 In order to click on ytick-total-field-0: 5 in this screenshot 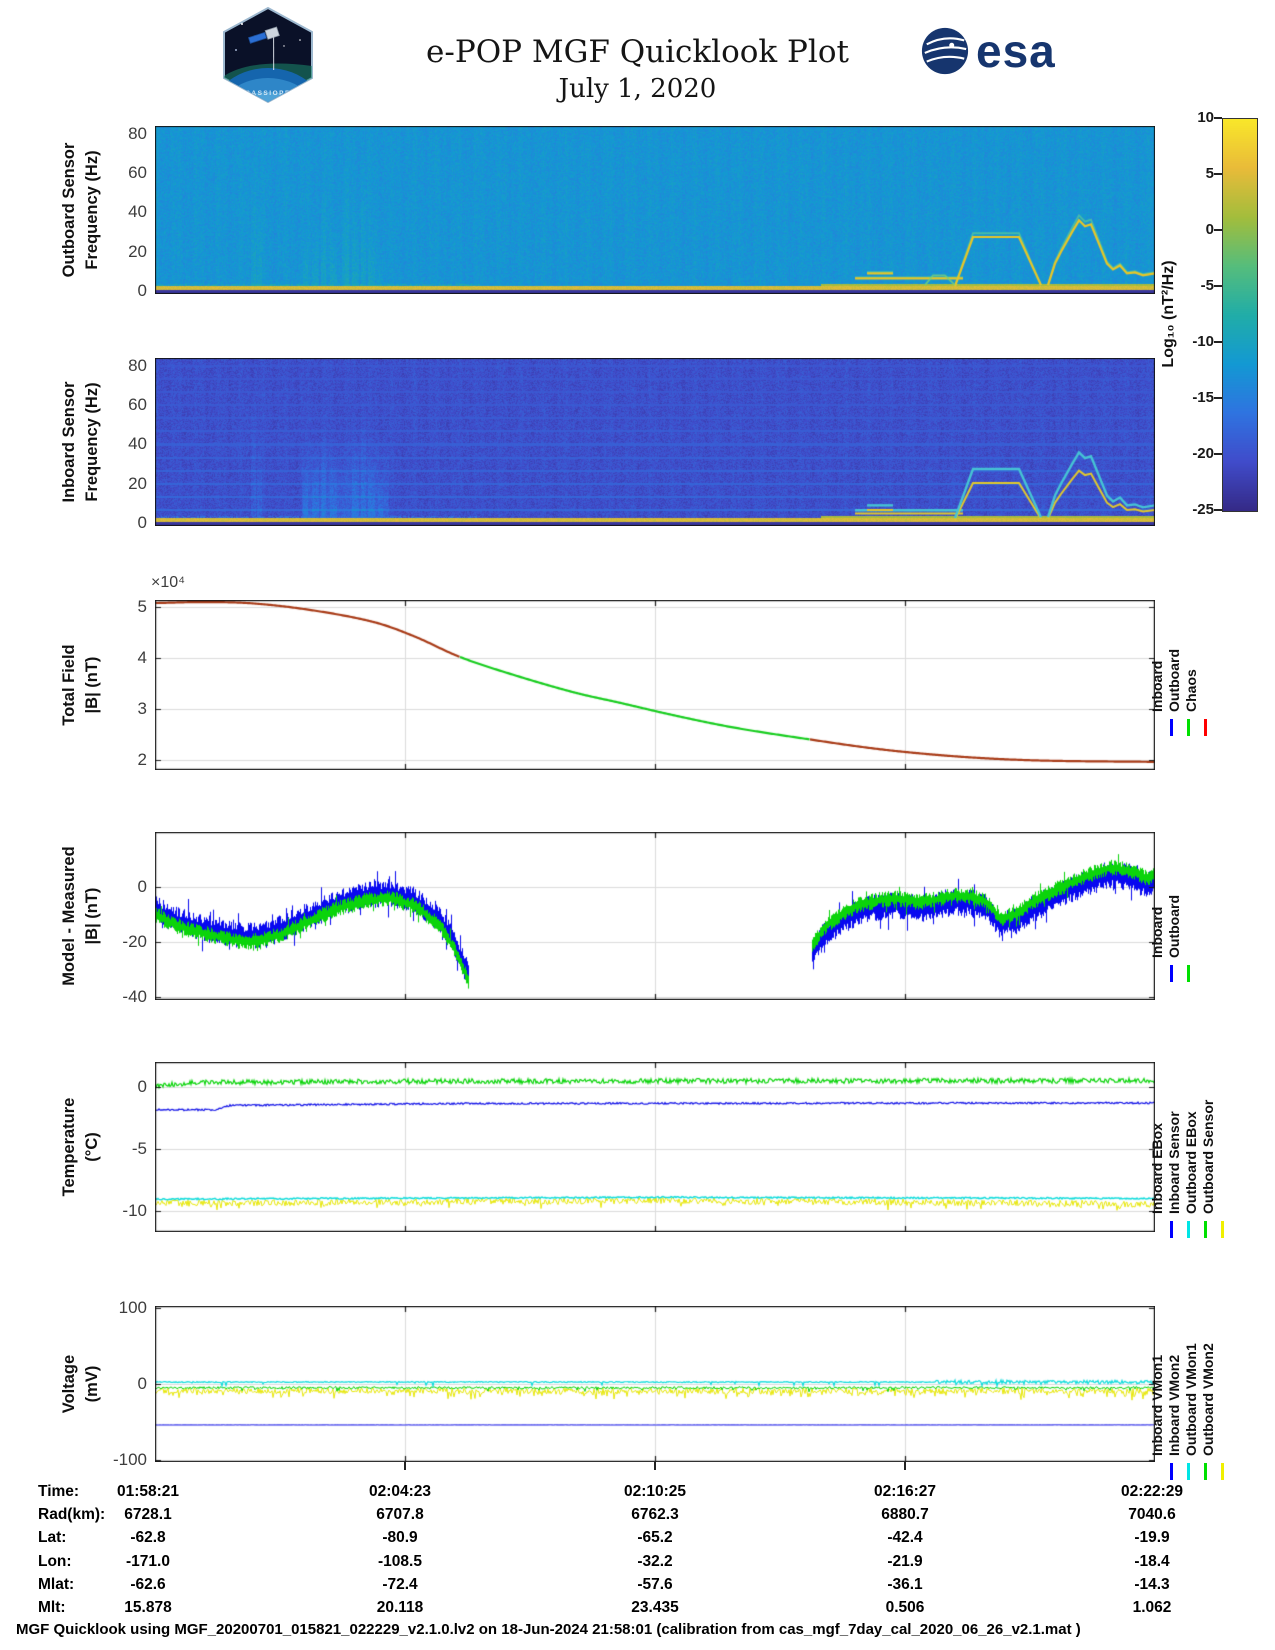, I will do `click(142, 607)`.